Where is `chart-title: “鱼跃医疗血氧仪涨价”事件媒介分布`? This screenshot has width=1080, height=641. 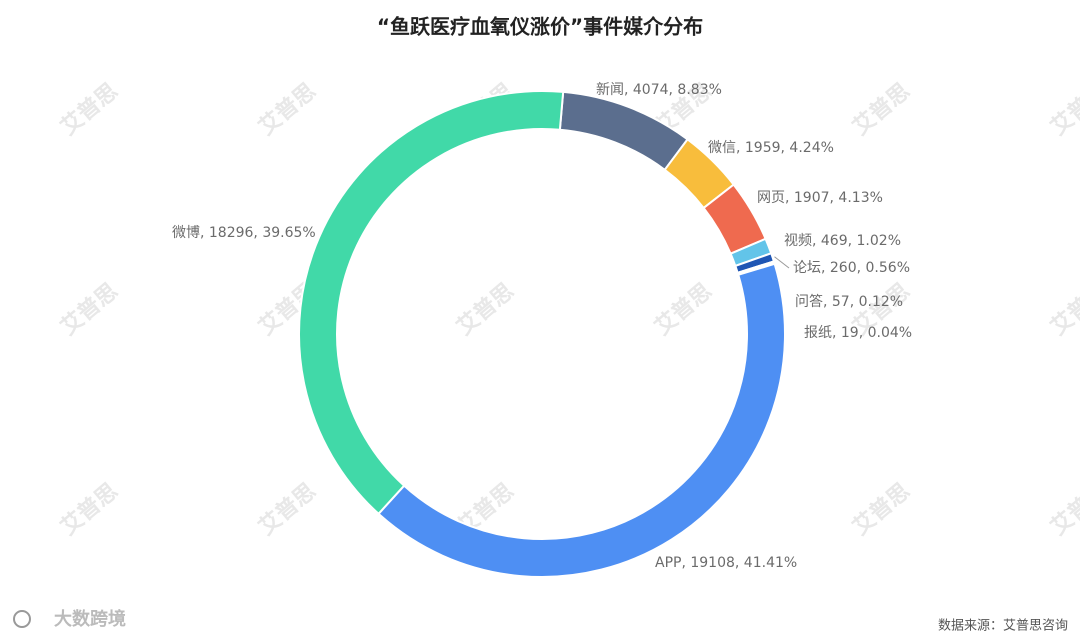
chart-title: “鱼跃医疗血氧仪涨价”事件媒介分布 is located at coordinates (540, 27).